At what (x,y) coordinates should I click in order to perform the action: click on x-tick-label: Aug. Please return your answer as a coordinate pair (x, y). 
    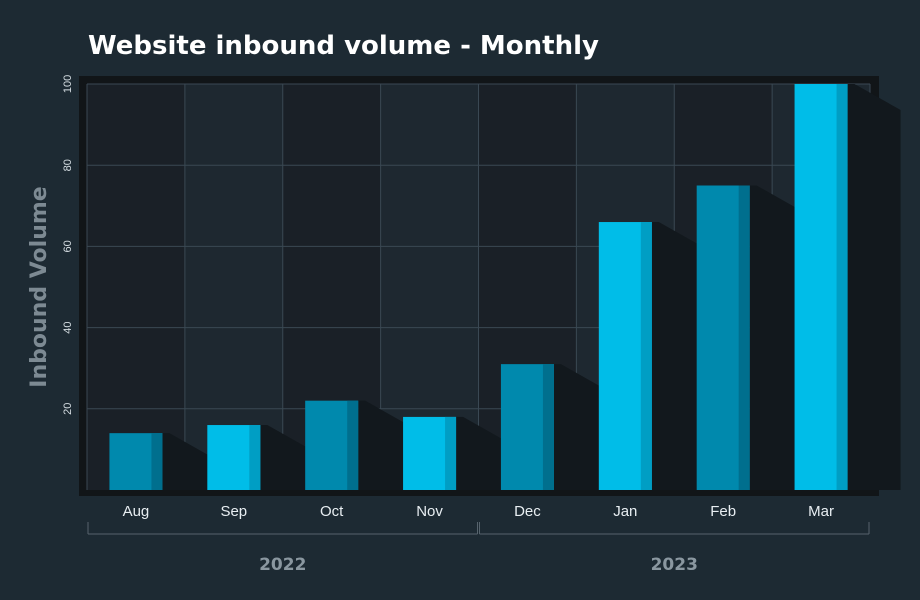
    Looking at the image, I should click on (136, 511).